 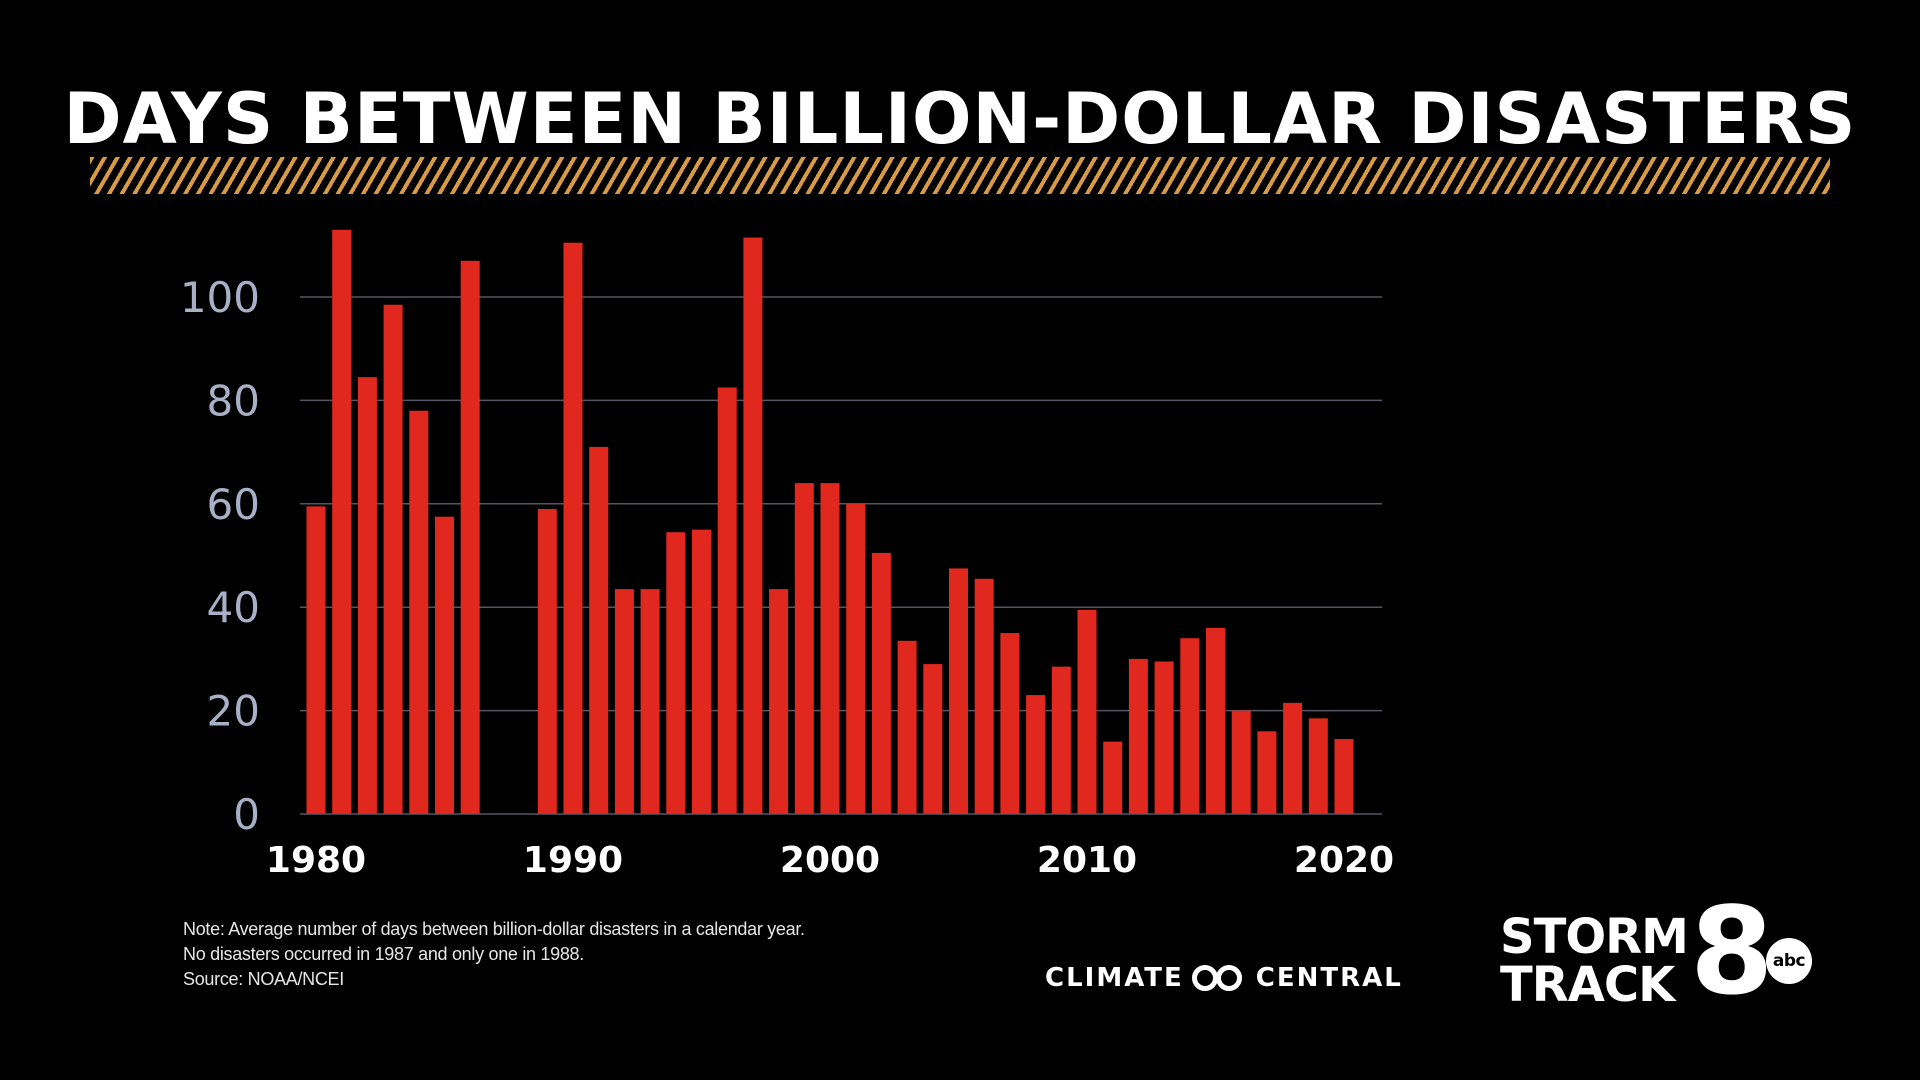 What do you see at coordinates (1114, 978) in the screenshot?
I see `climate-central-left-text: CLIMATE` at bounding box center [1114, 978].